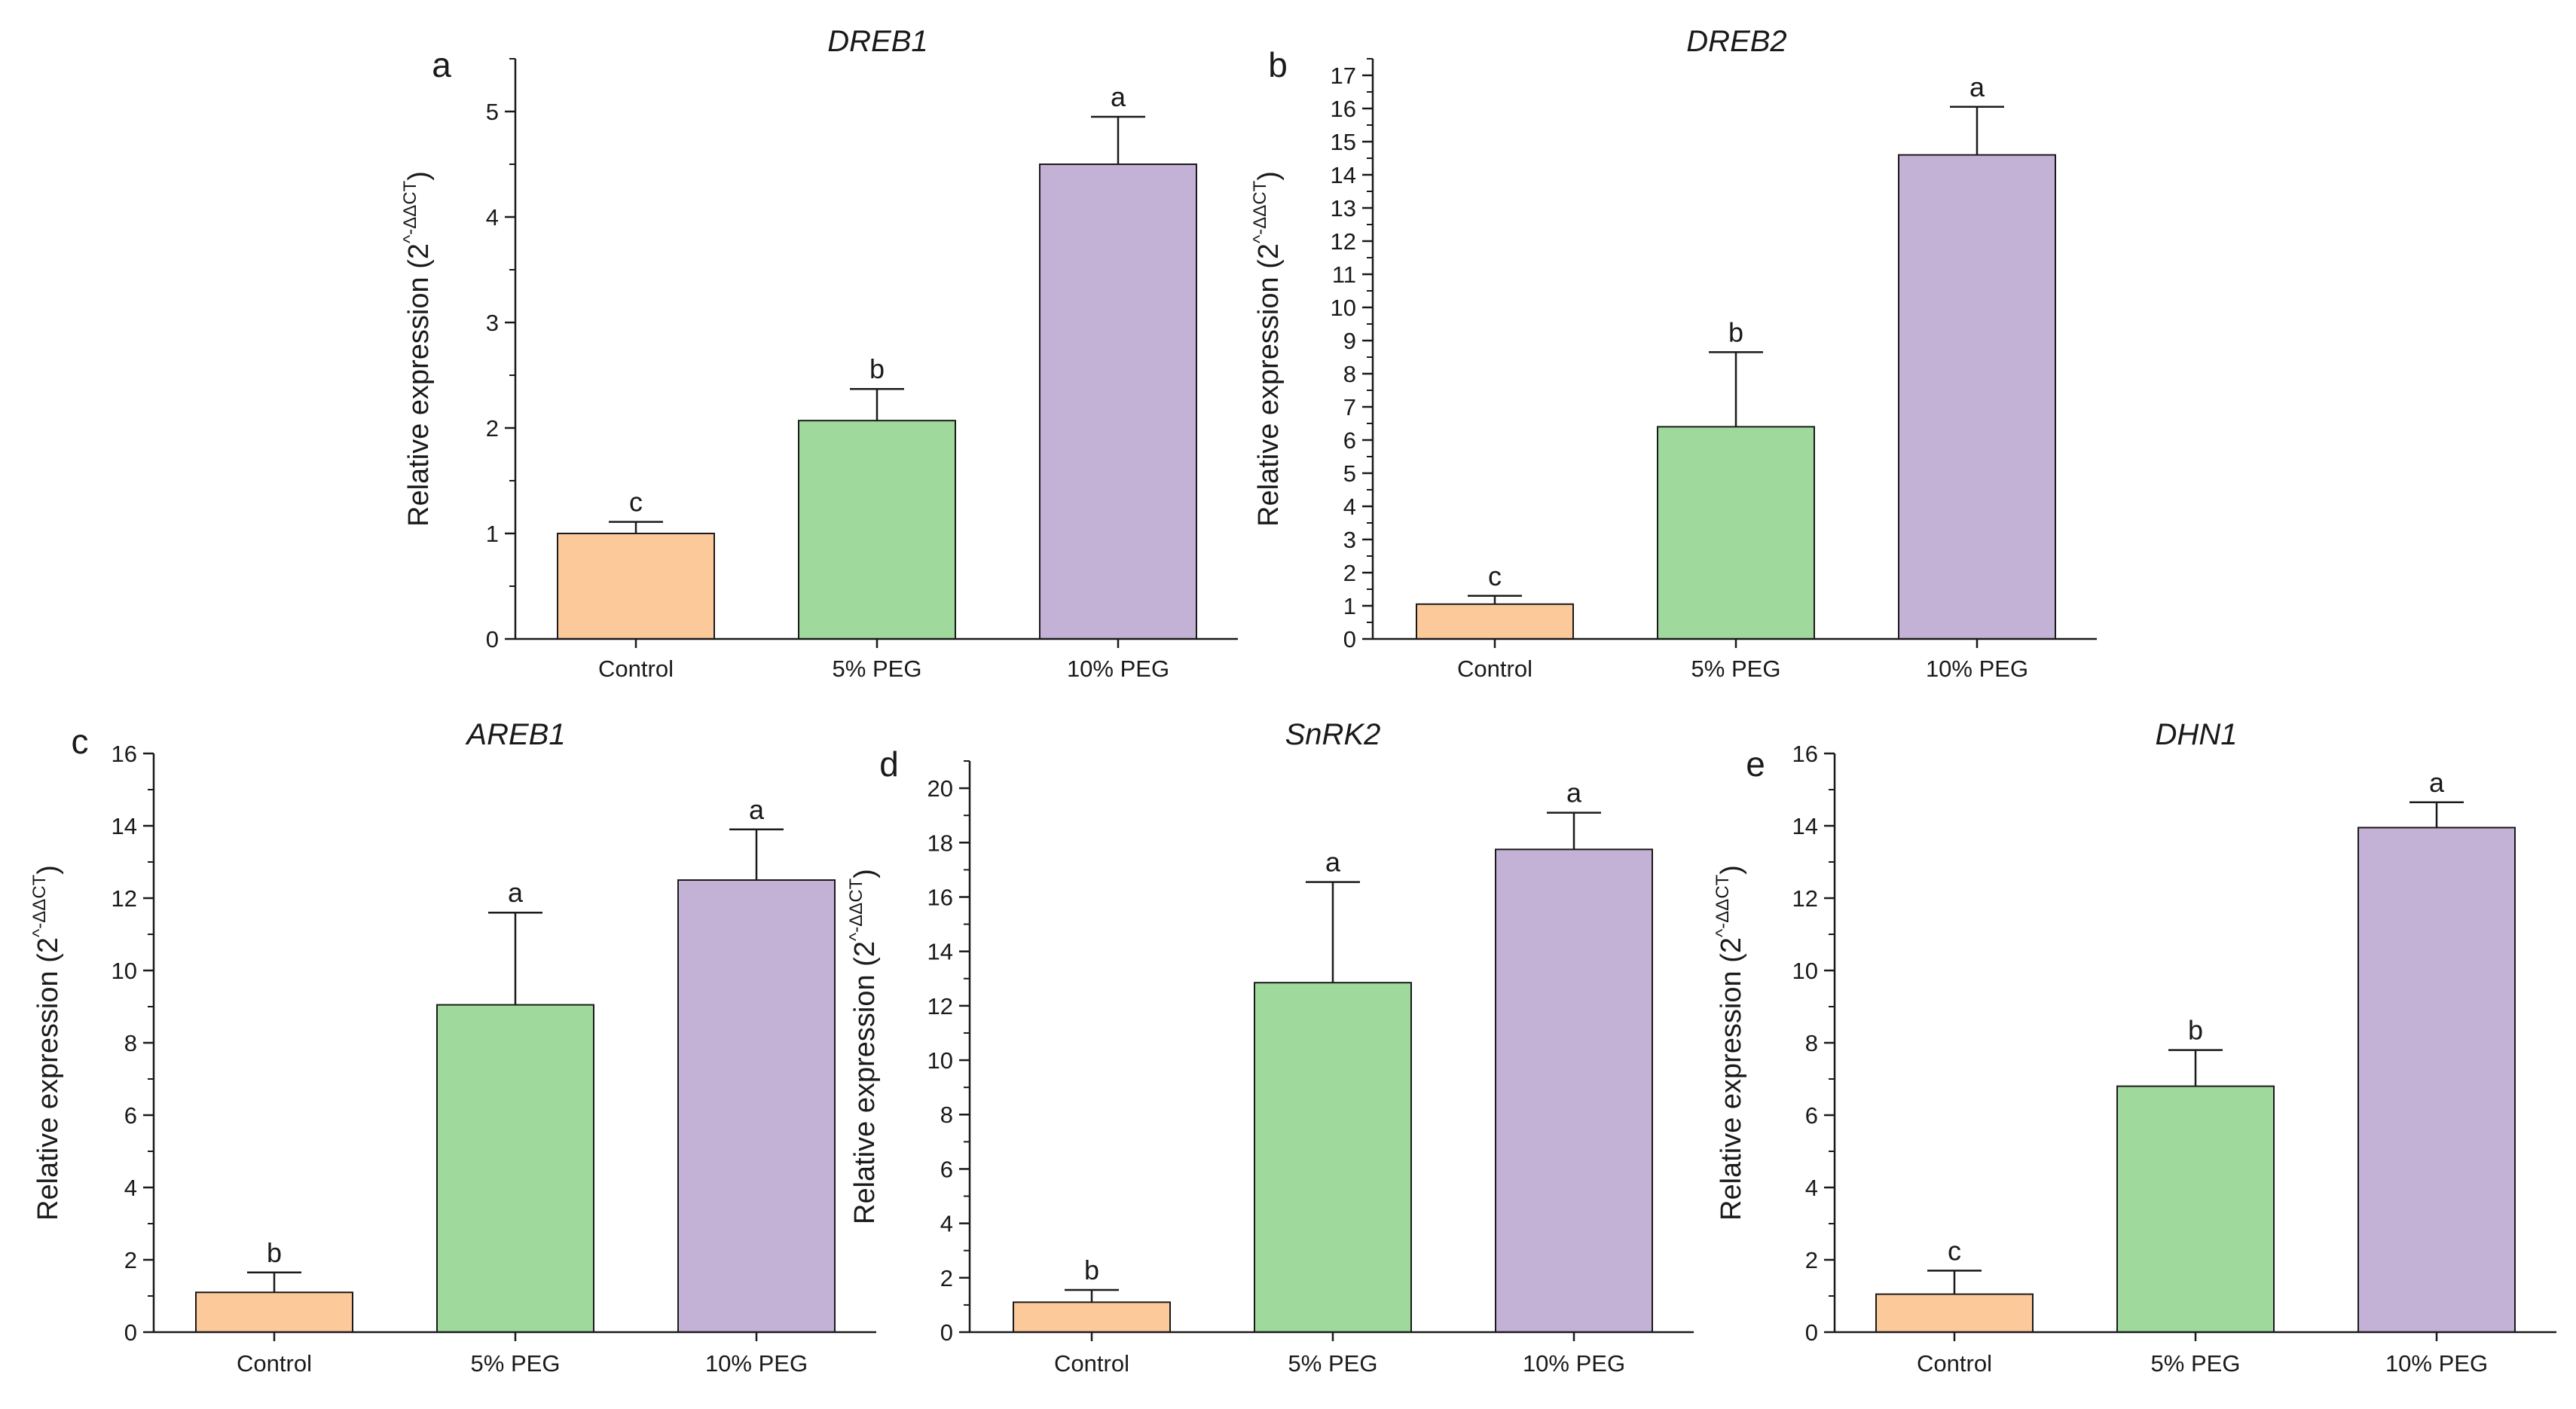  What do you see at coordinates (492, 112) in the screenshot?
I see `y-tick-label: 5` at bounding box center [492, 112].